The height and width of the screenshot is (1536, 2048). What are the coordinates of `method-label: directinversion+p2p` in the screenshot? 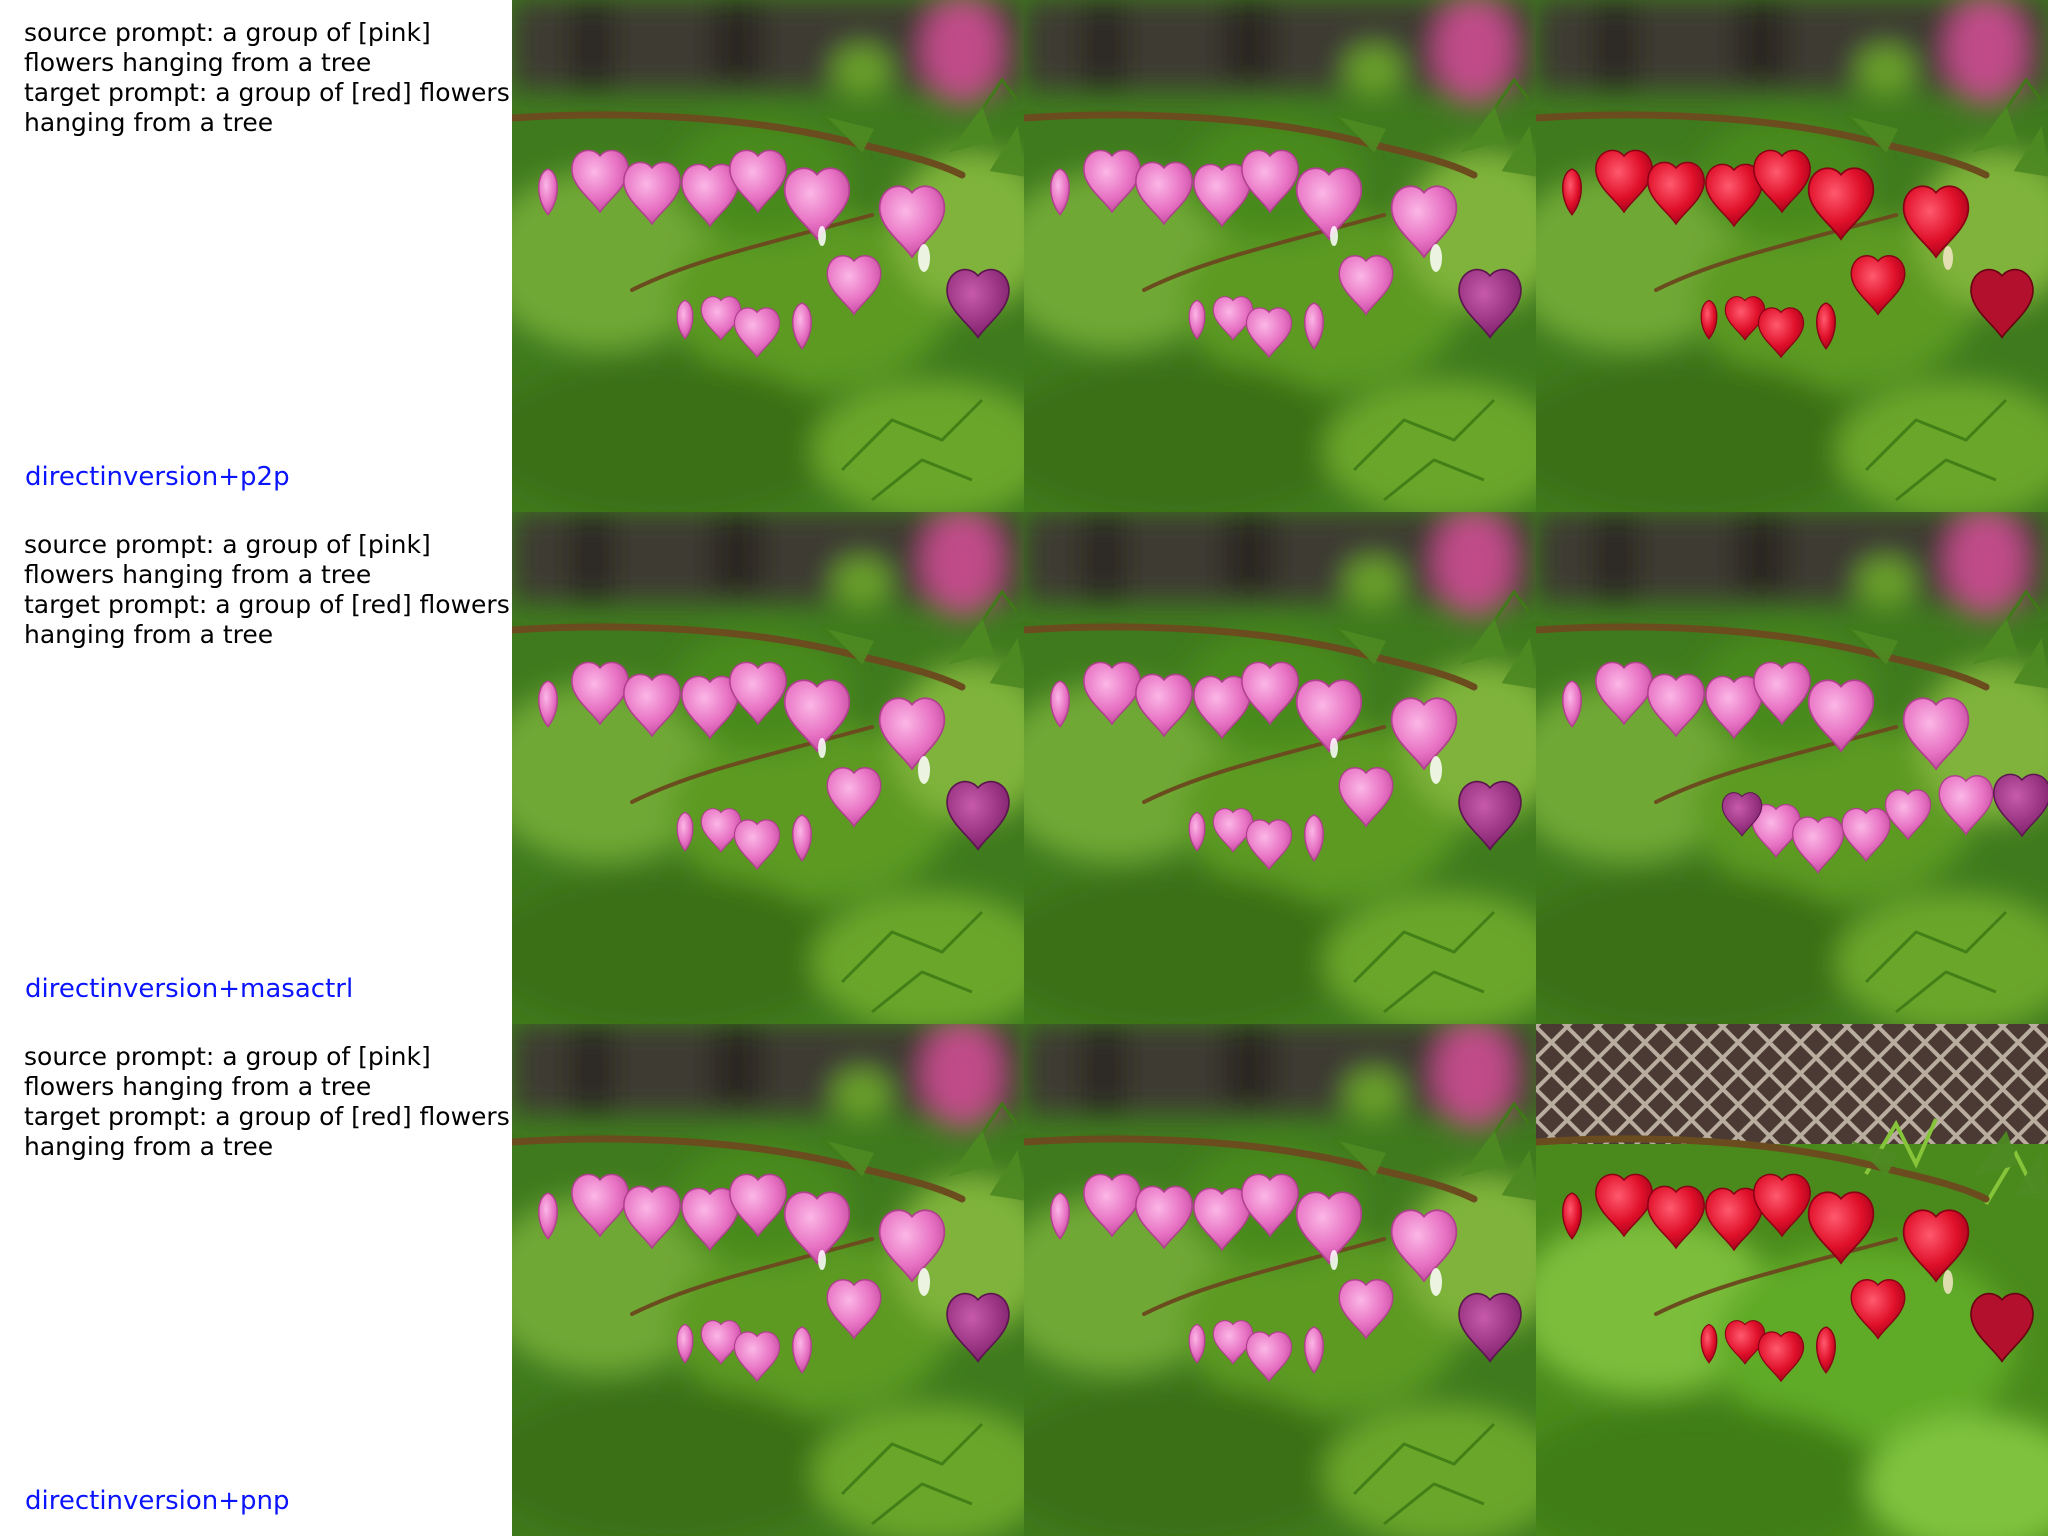 It's located at (157, 477).